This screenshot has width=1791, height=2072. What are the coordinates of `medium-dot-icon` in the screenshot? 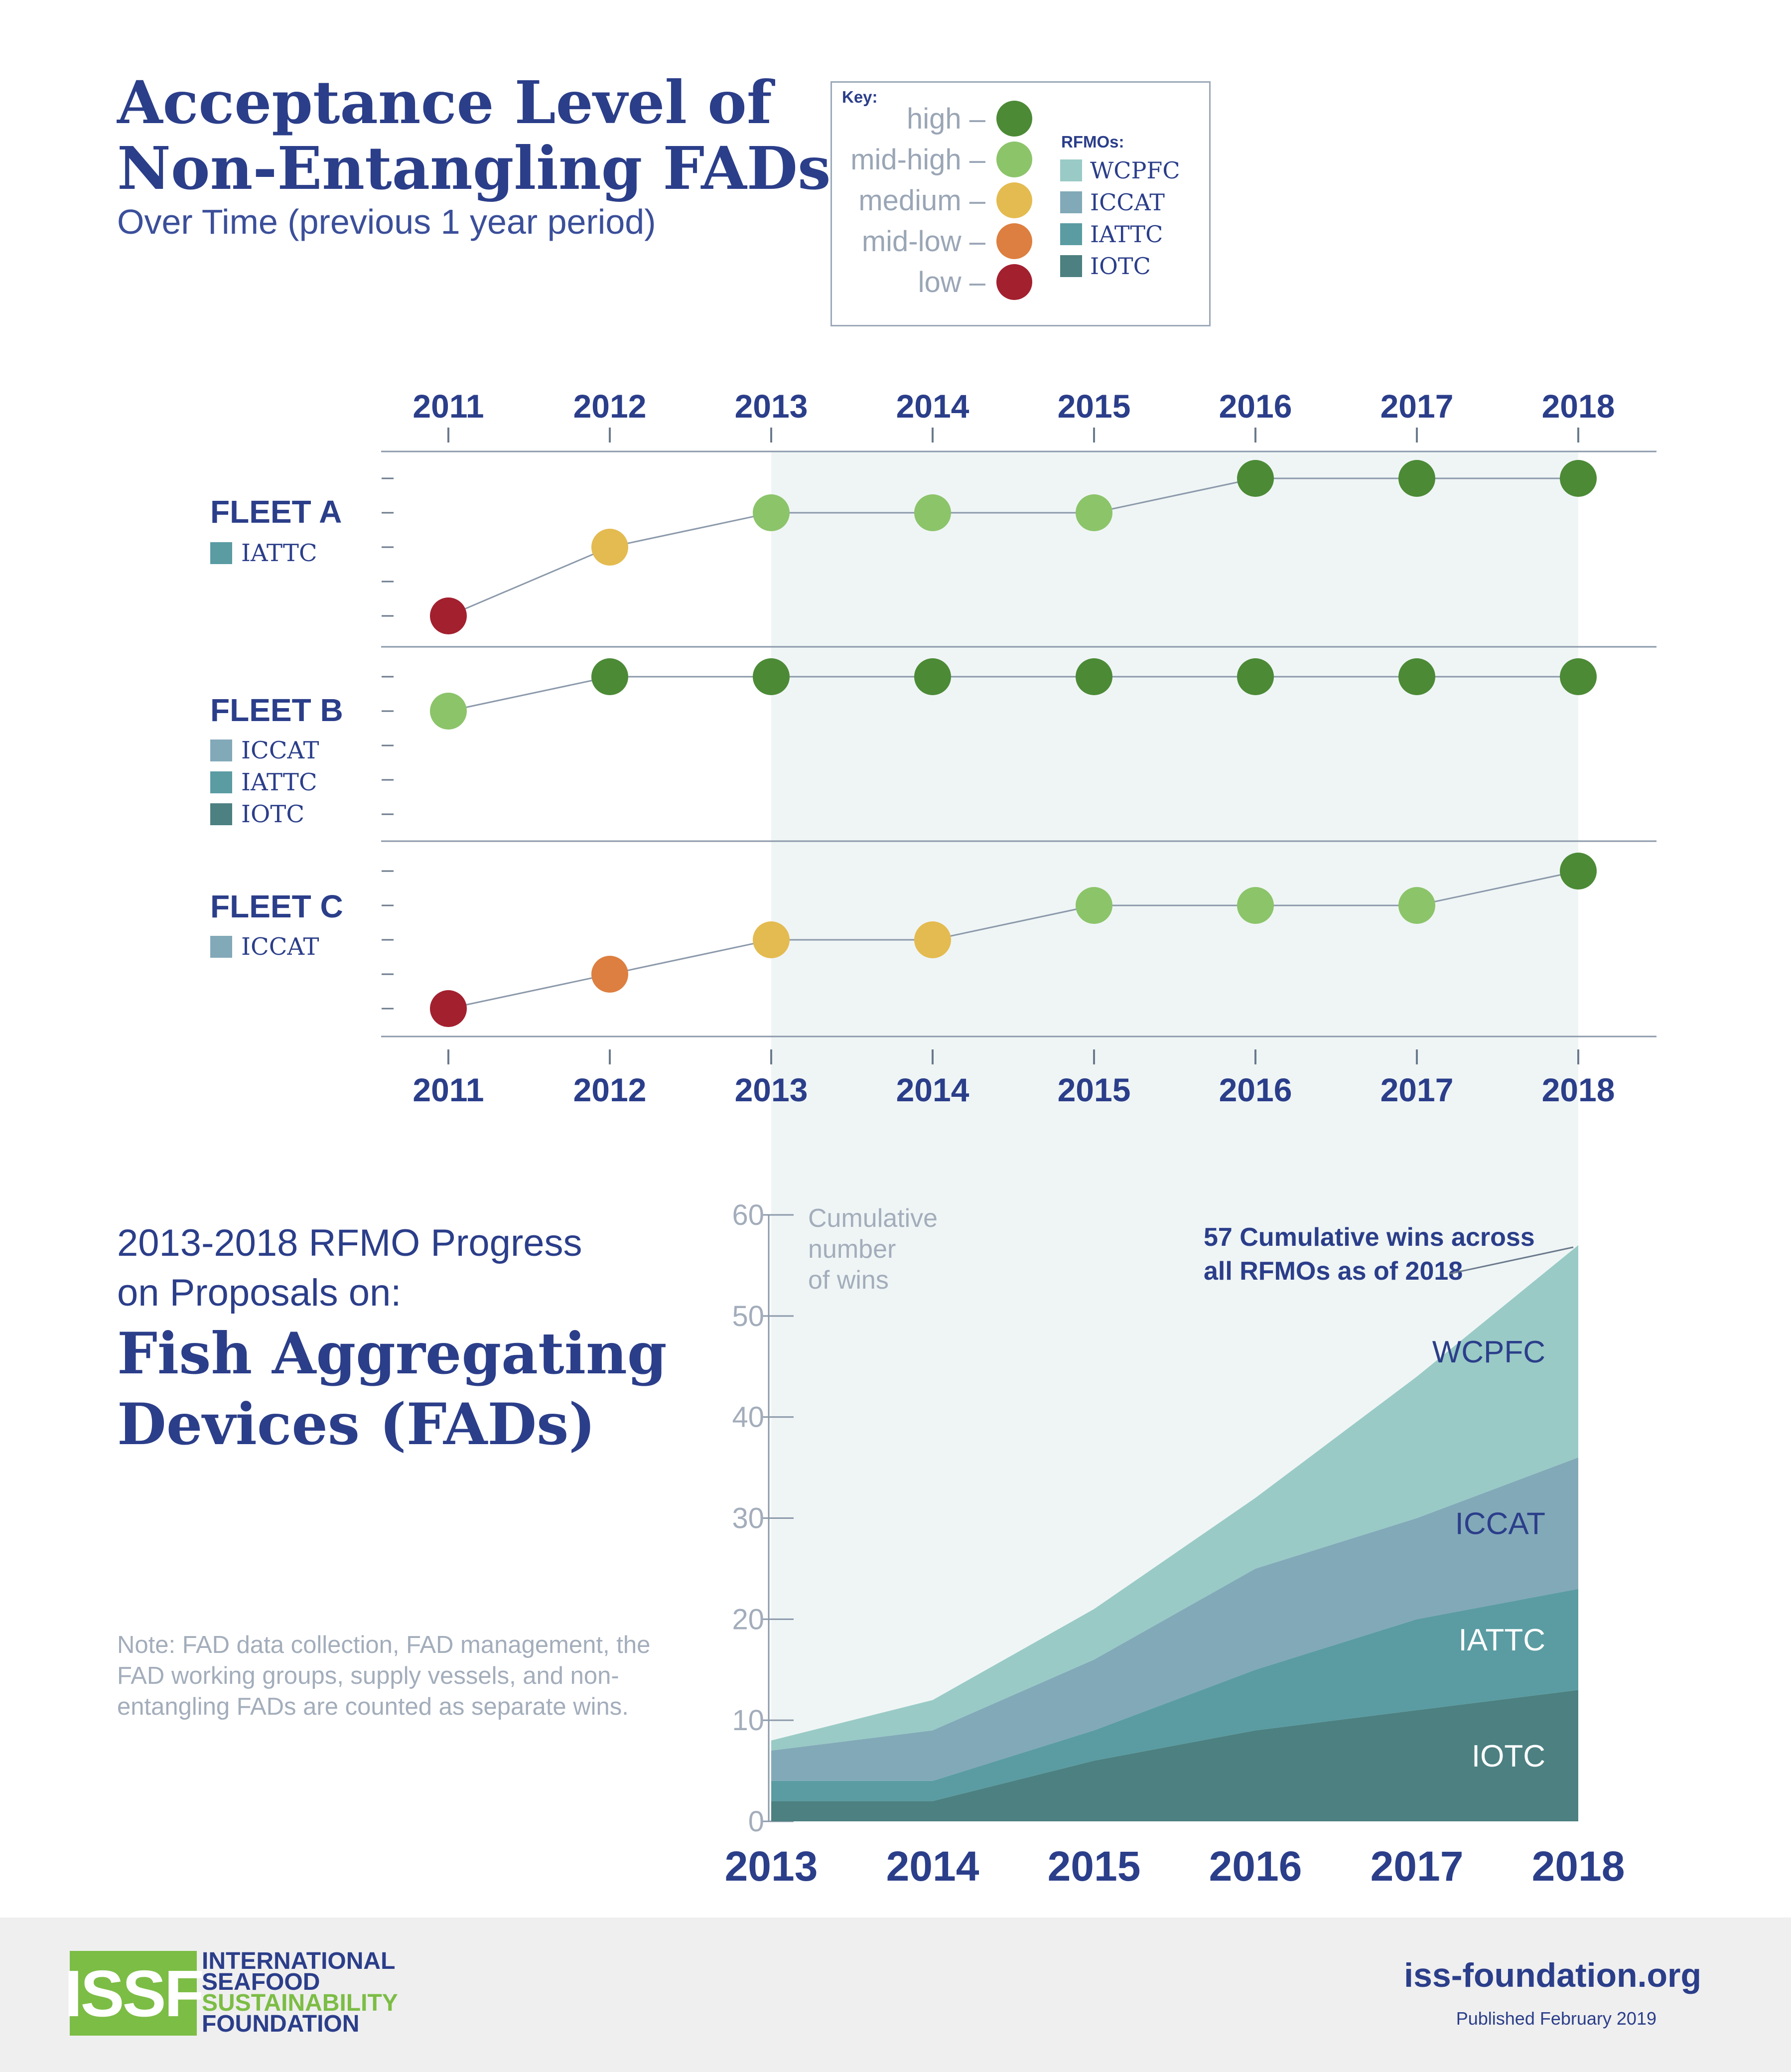 It's located at (1014, 200).